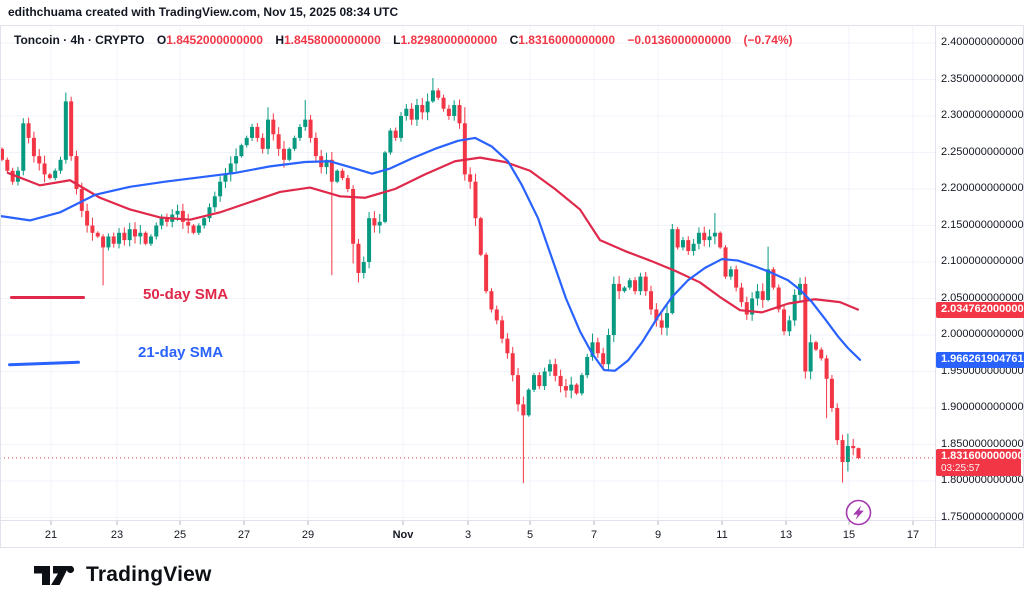  I want to click on tradingview-watermark: TradingView, so click(122, 575).